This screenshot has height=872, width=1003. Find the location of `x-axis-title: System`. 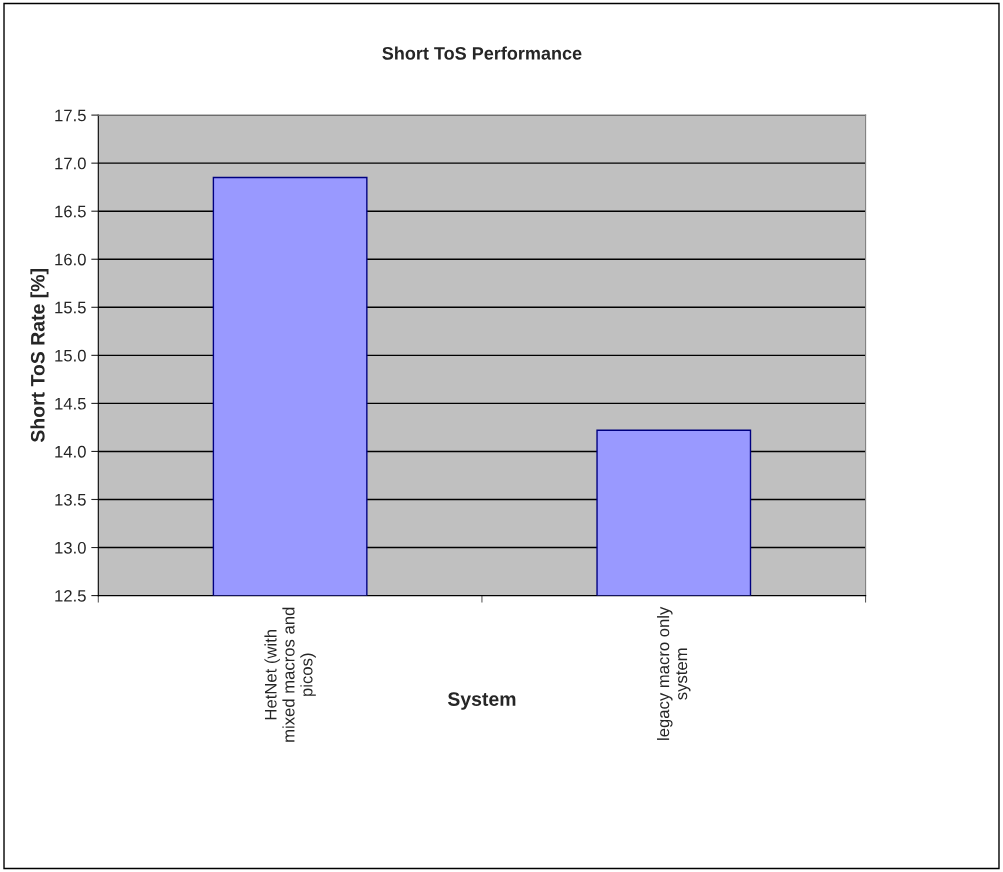

x-axis-title: System is located at coordinates (481, 701).